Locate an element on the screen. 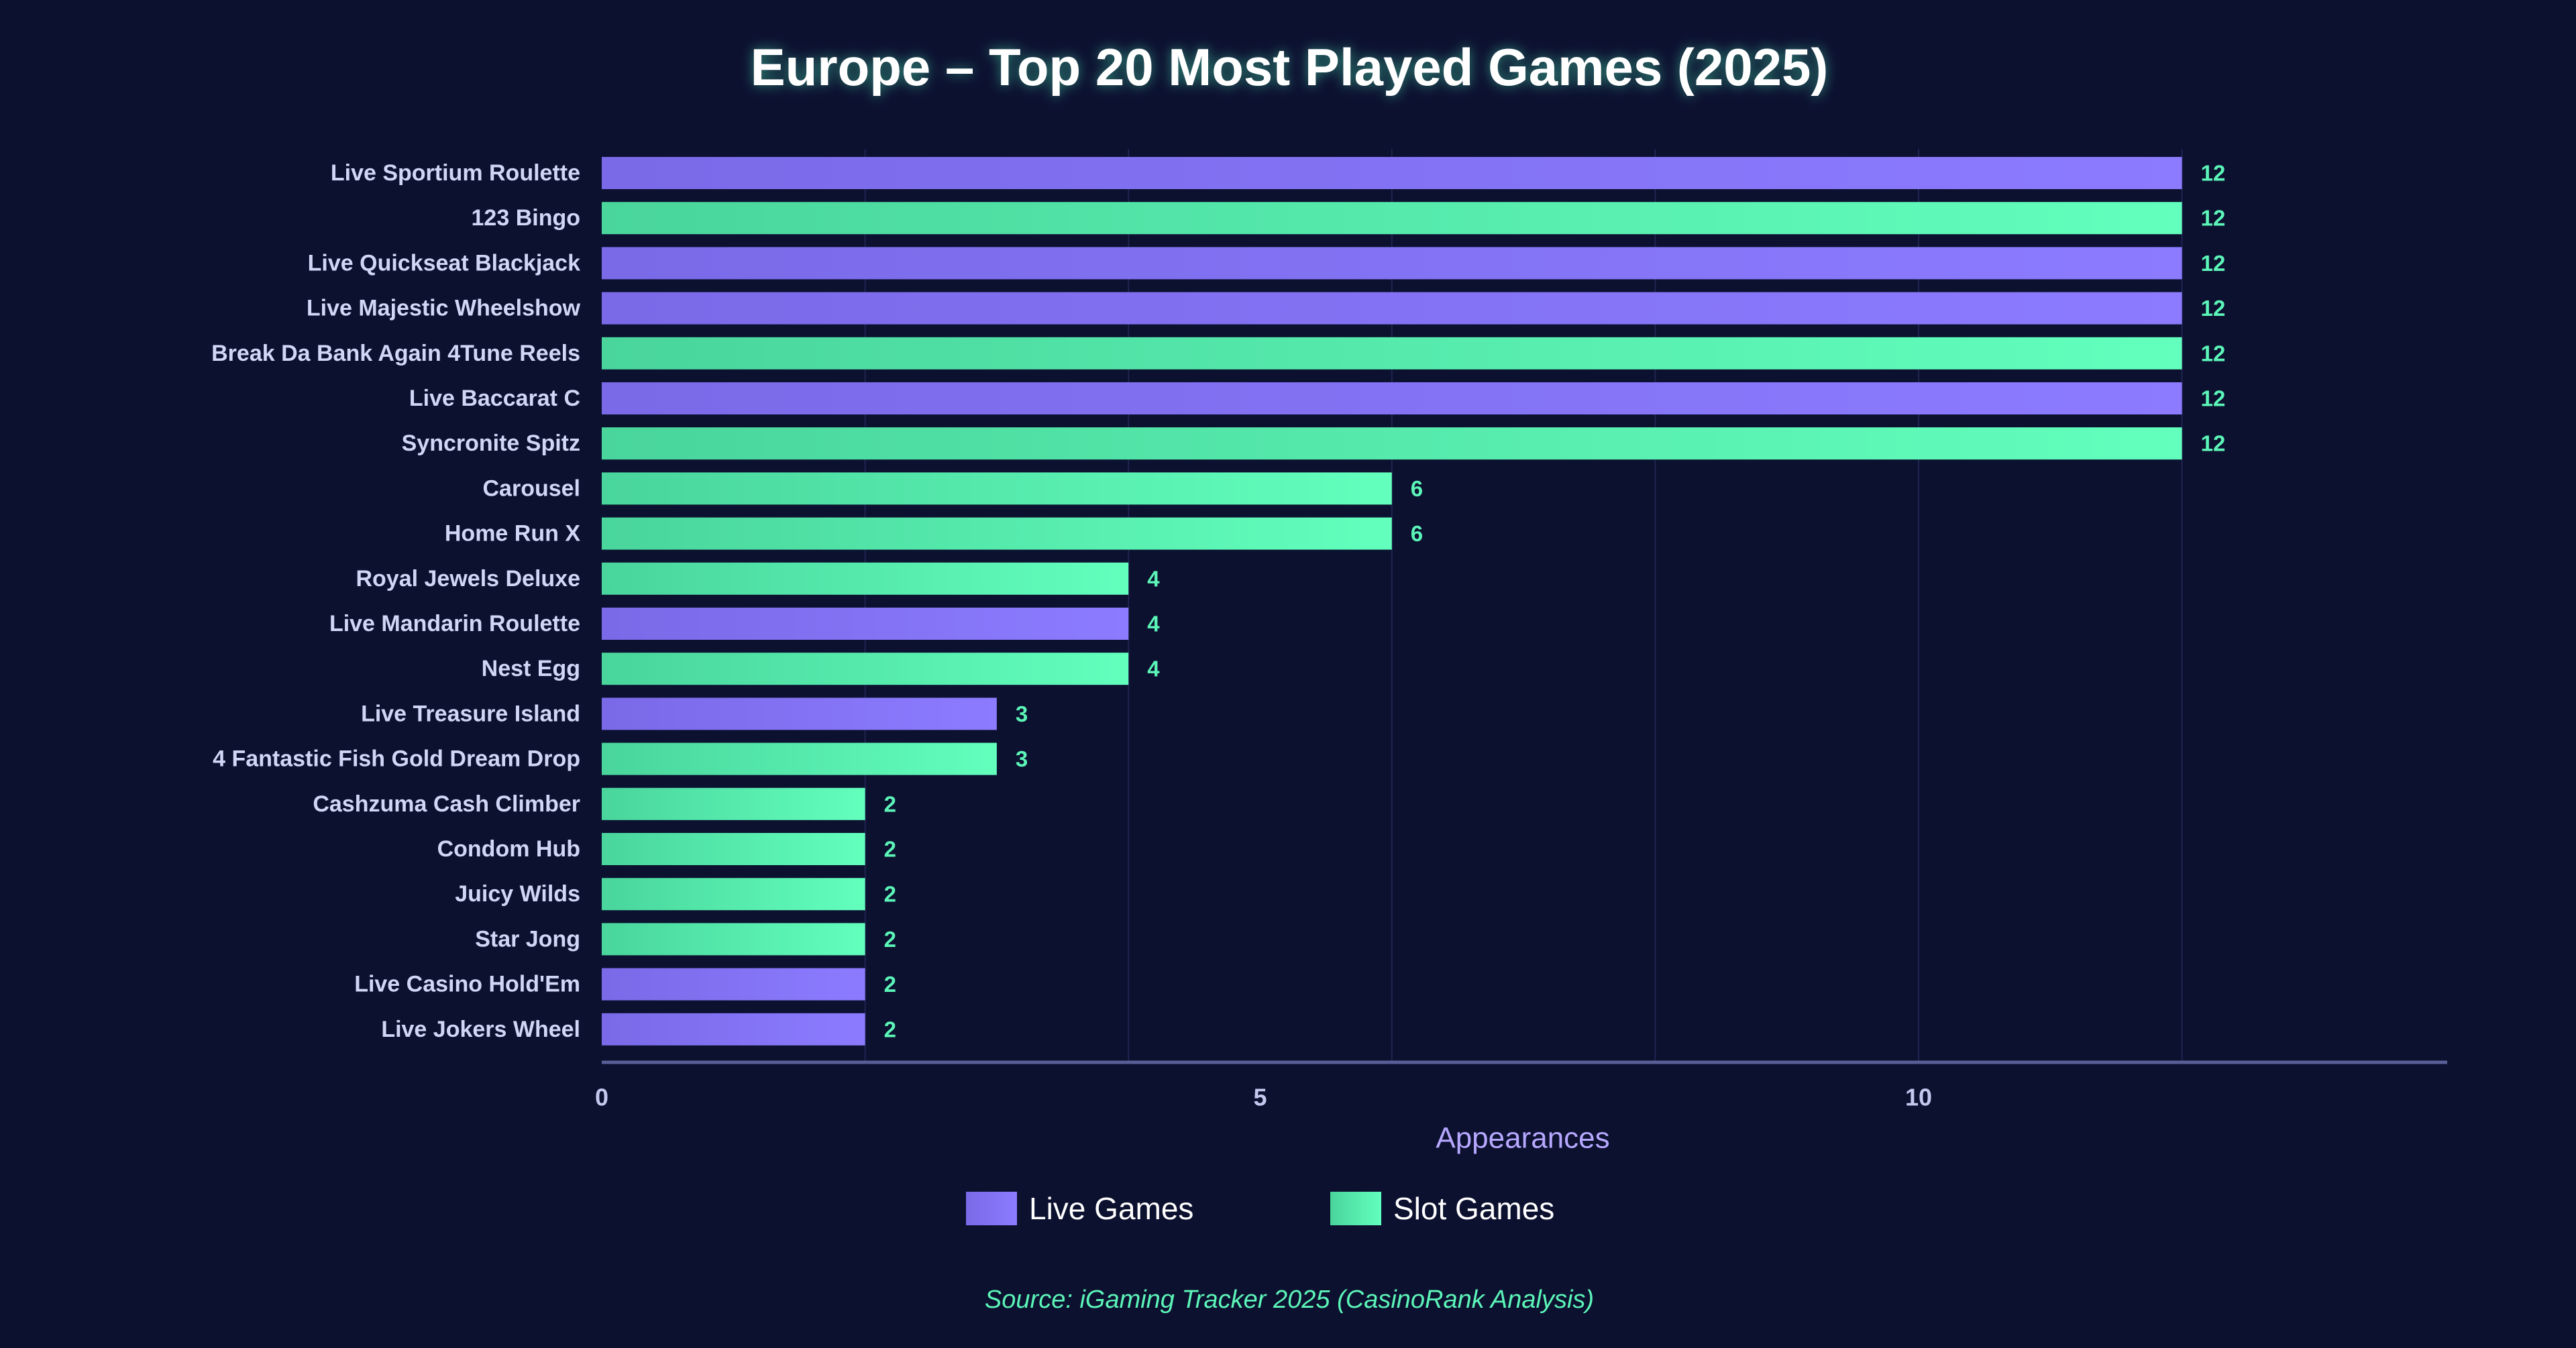  category-label: Live Sportium Roulette is located at coordinates (455, 173).